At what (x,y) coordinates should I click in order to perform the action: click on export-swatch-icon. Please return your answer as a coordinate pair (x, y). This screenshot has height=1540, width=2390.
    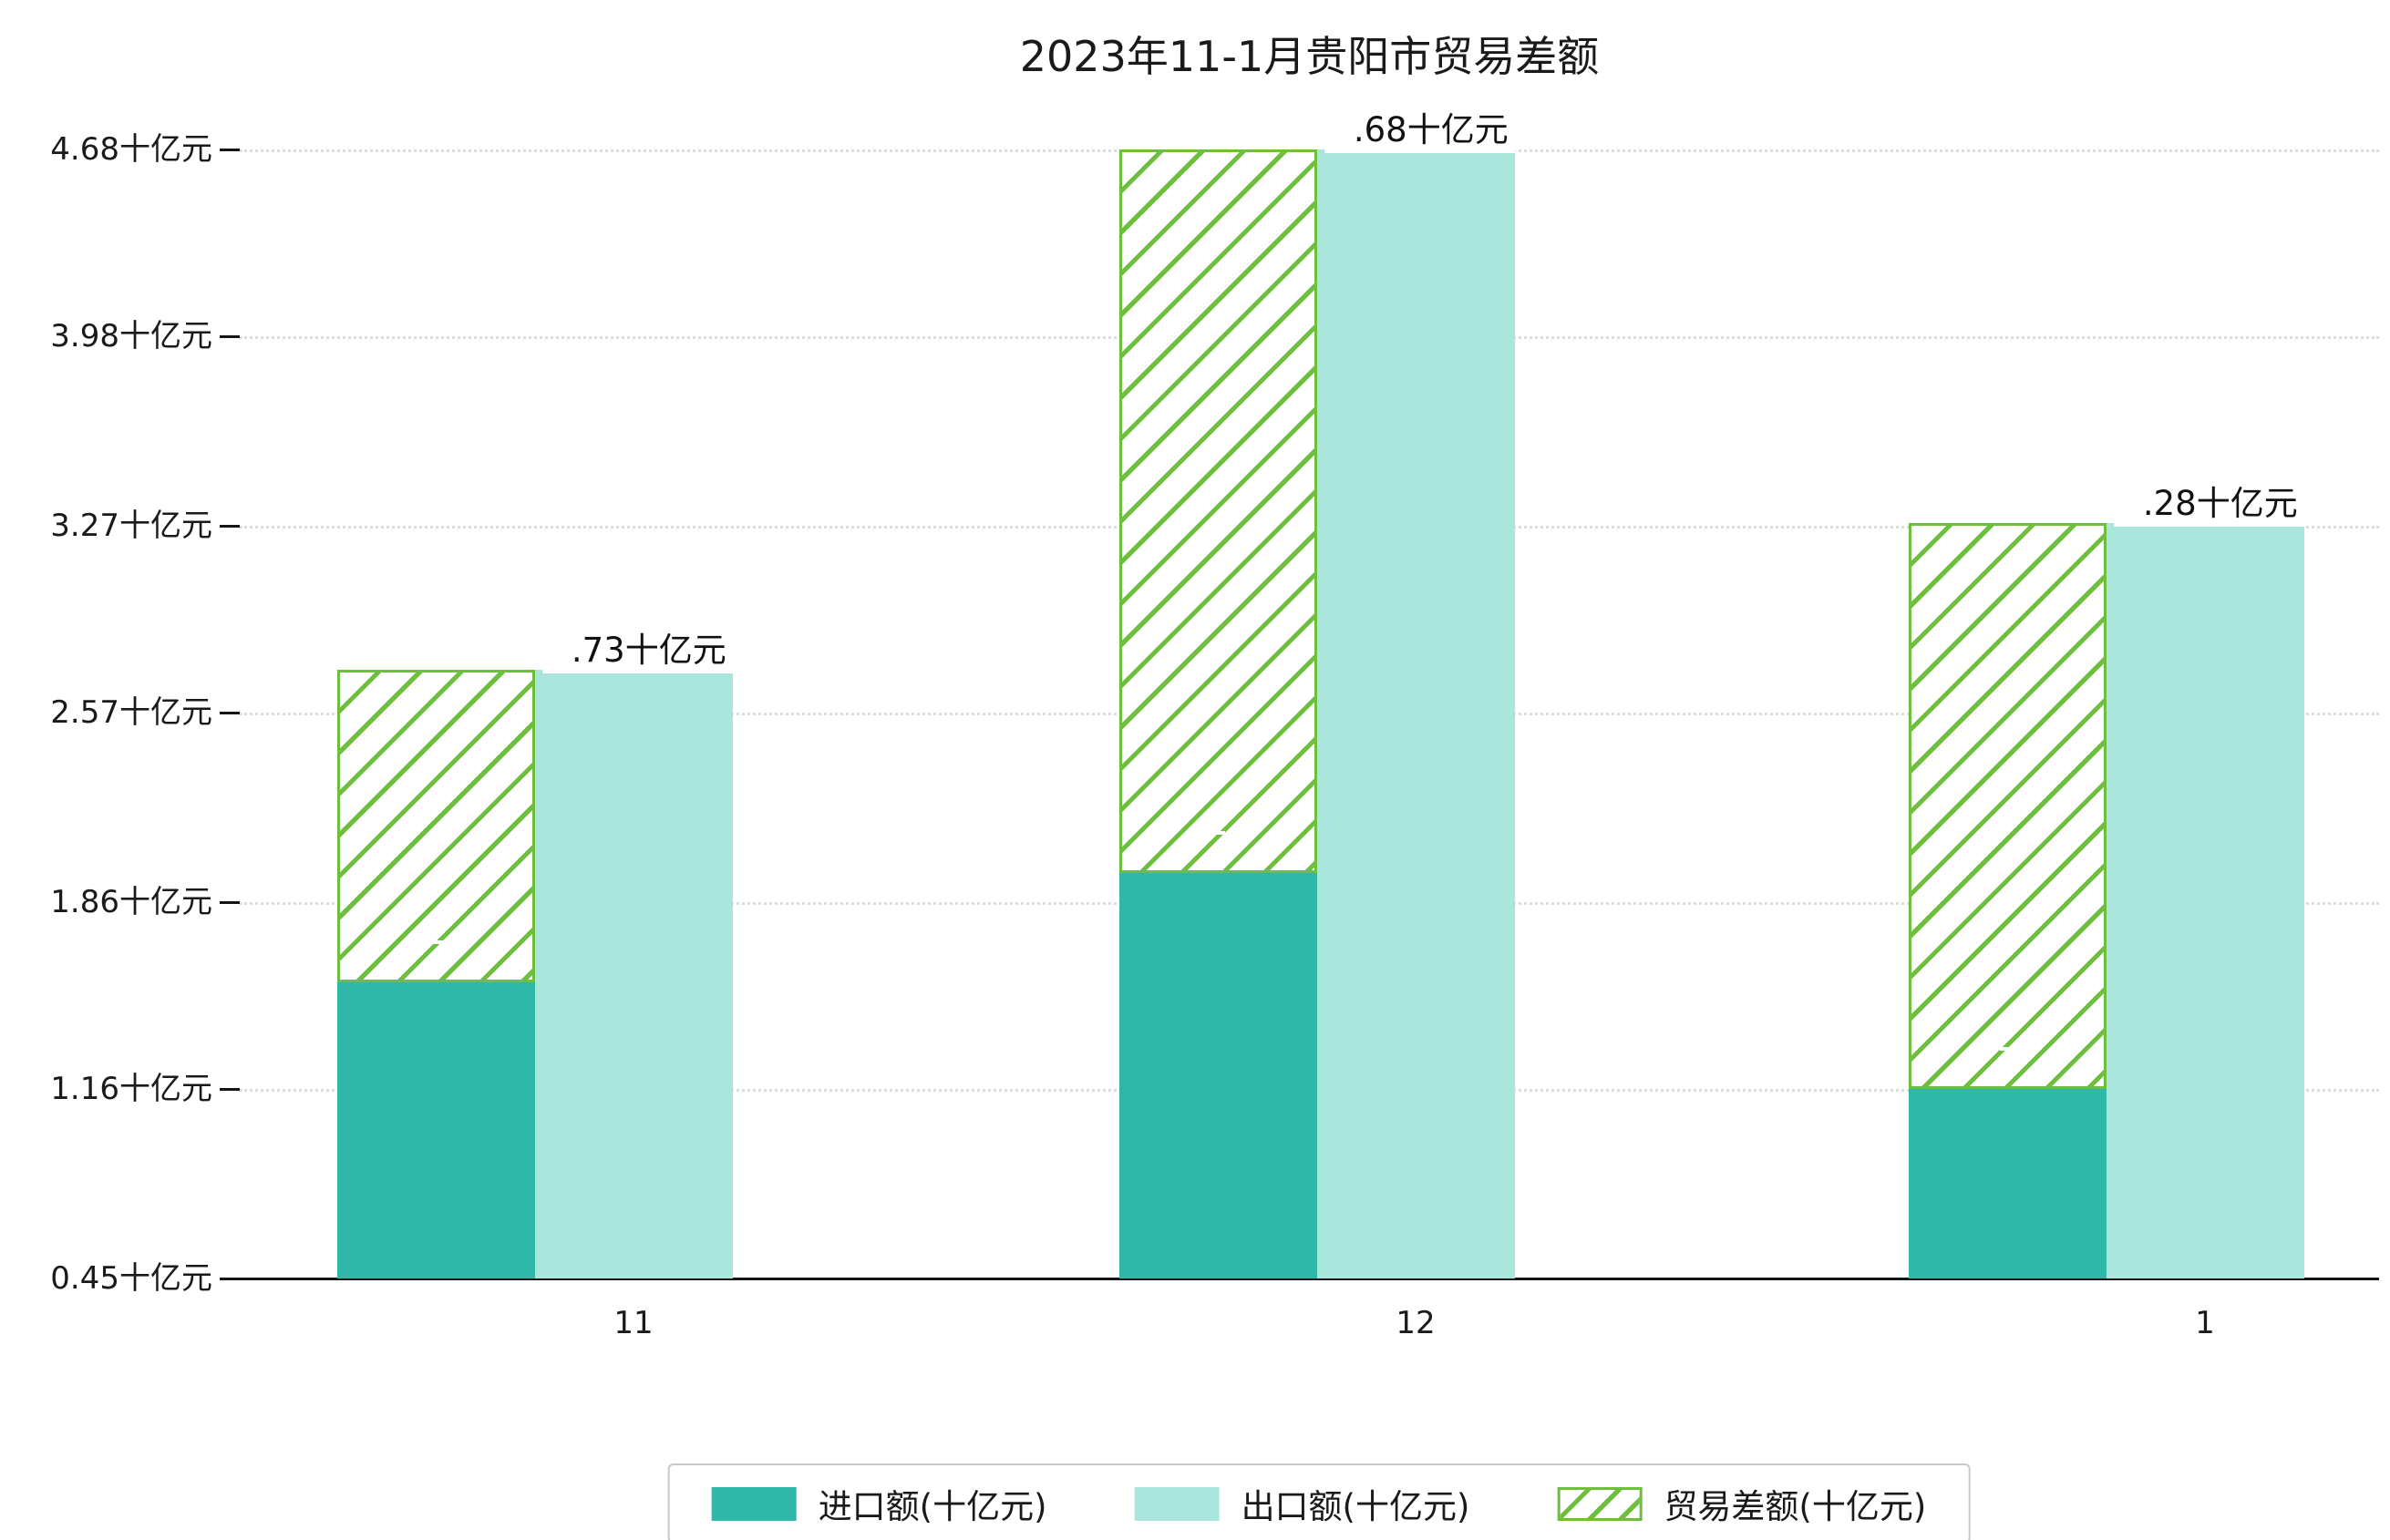
    Looking at the image, I should click on (1177, 1503).